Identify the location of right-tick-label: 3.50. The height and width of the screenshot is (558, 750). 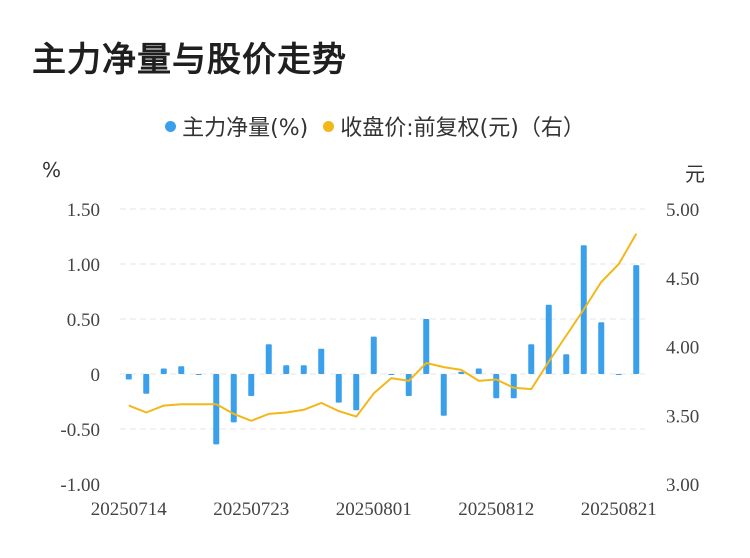
(682, 416).